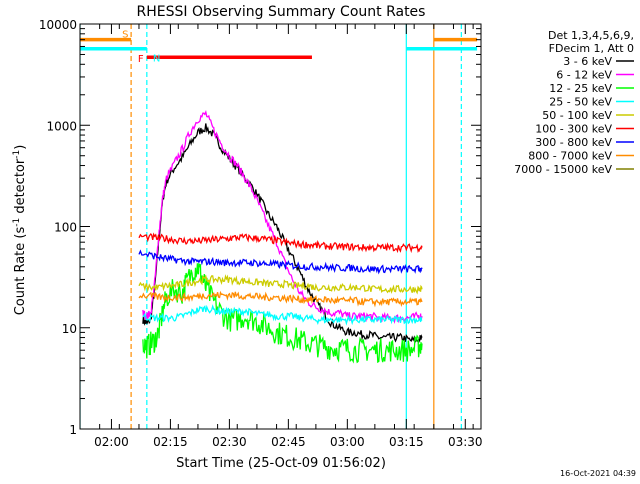 Image resolution: width=640 pixels, height=484 pixels. What do you see at coordinates (69, 329) in the screenshot?
I see `y-tick-label: 10` at bounding box center [69, 329].